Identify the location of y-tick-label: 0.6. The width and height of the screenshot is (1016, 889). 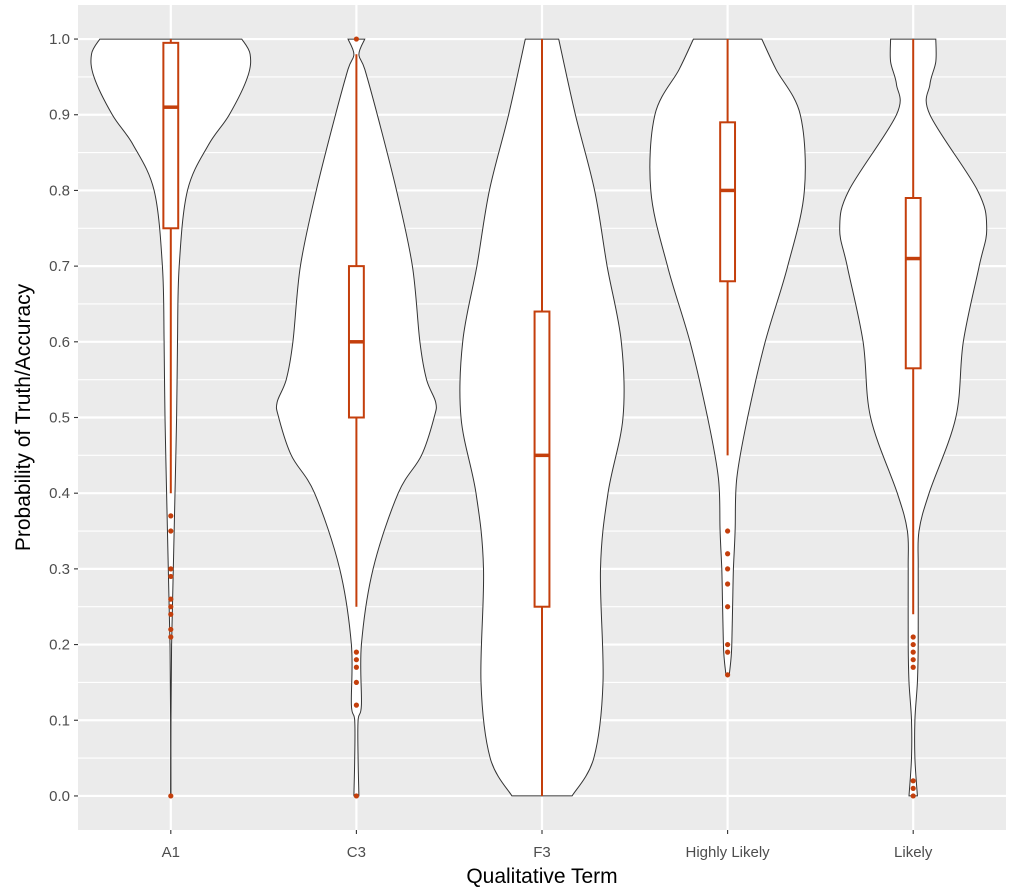
(59, 342).